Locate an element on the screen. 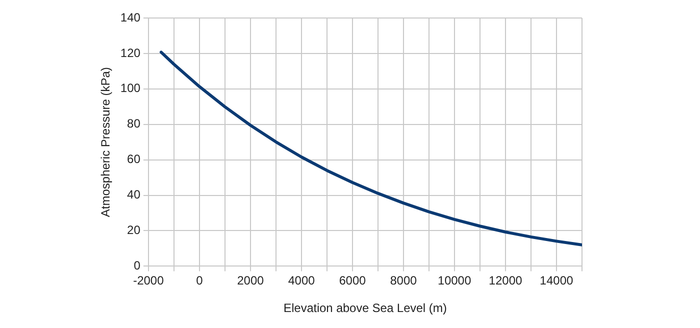 The image size is (700, 328). y-axis-title: Atmospheric Pressure (kPa) is located at coordinates (105, 142).